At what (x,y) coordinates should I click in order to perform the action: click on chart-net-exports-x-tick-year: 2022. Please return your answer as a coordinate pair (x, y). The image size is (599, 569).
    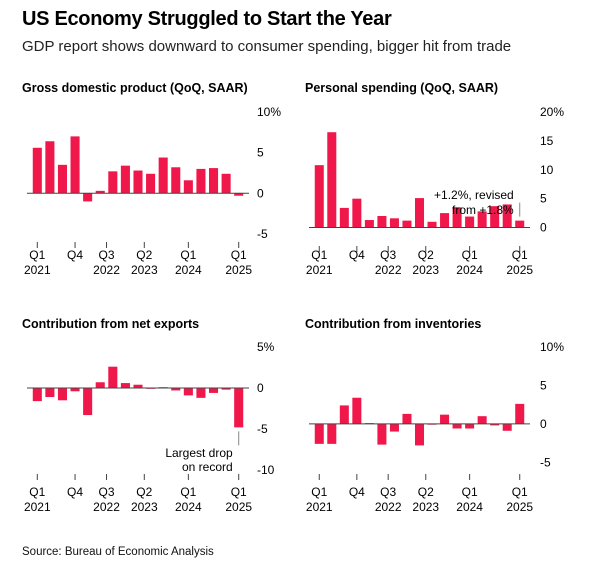
    Looking at the image, I should click on (106, 507).